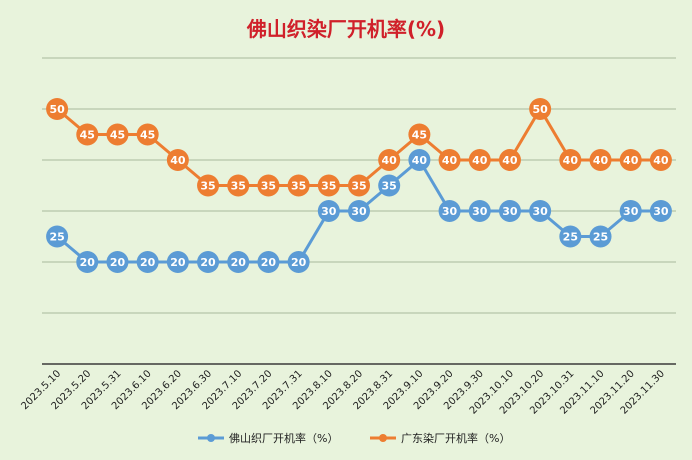  Describe the element at coordinates (345, 29) in the screenshot. I see `chart-title: 佛山织染厂开机率(%)` at that location.